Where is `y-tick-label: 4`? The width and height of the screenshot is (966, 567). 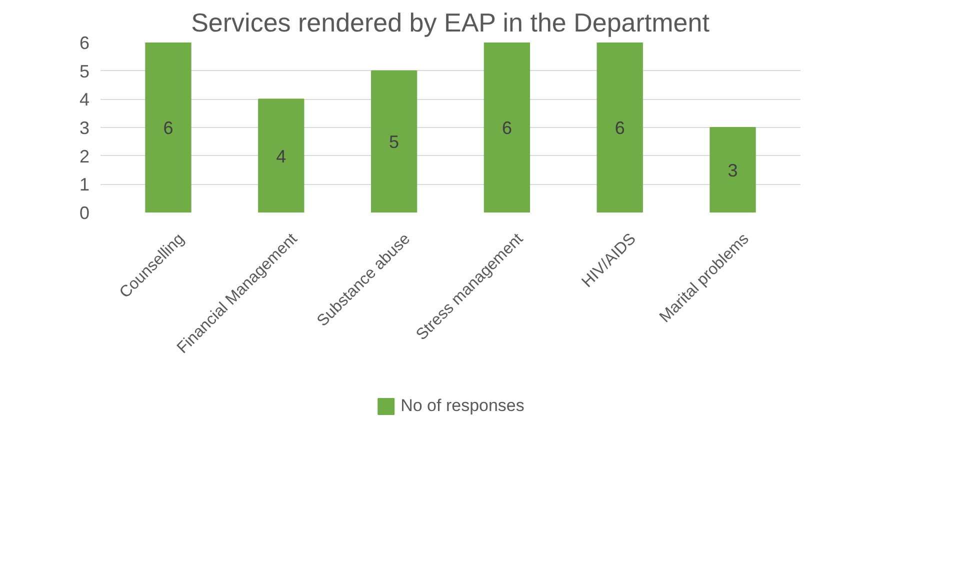
y-tick-label: 4 is located at coordinates (84, 100).